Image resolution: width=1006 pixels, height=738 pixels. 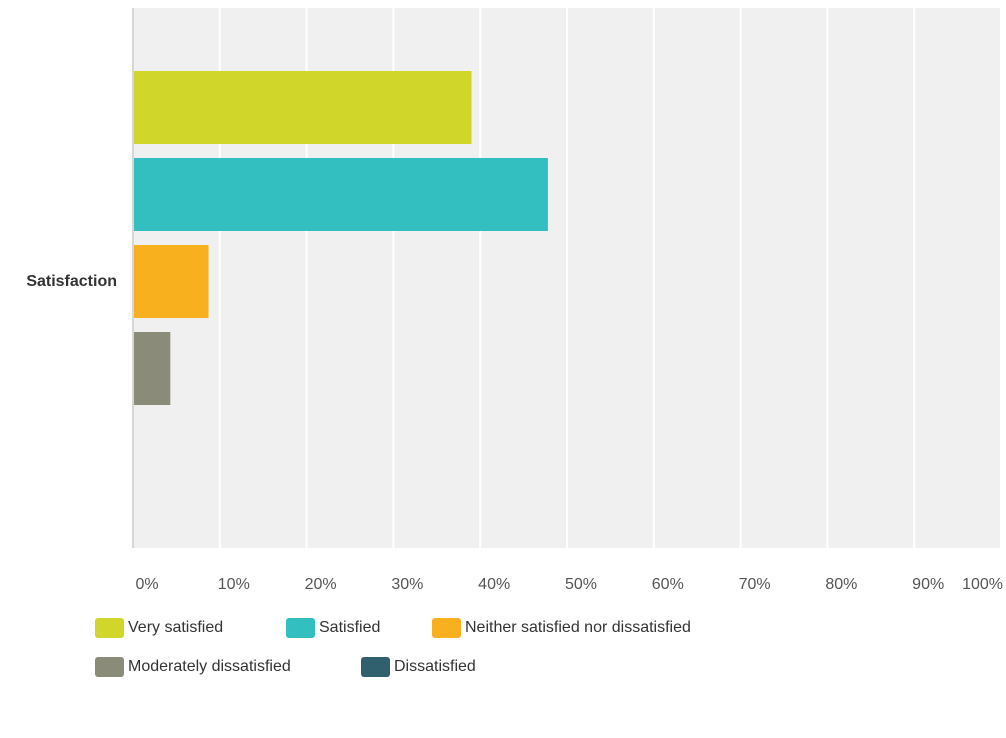 I want to click on legend-item-dissatisfied: Dissatisfied, so click(x=418, y=667).